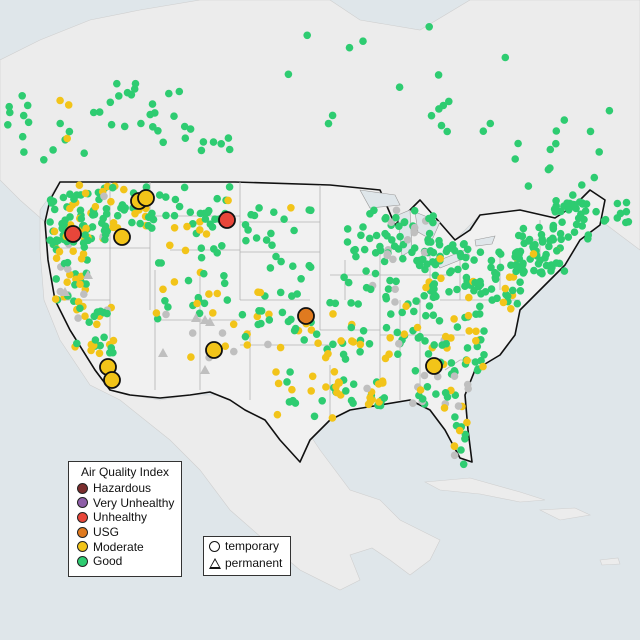  Describe the element at coordinates (125, 472) in the screenshot. I see `legend-title: Air Quality Index` at that location.